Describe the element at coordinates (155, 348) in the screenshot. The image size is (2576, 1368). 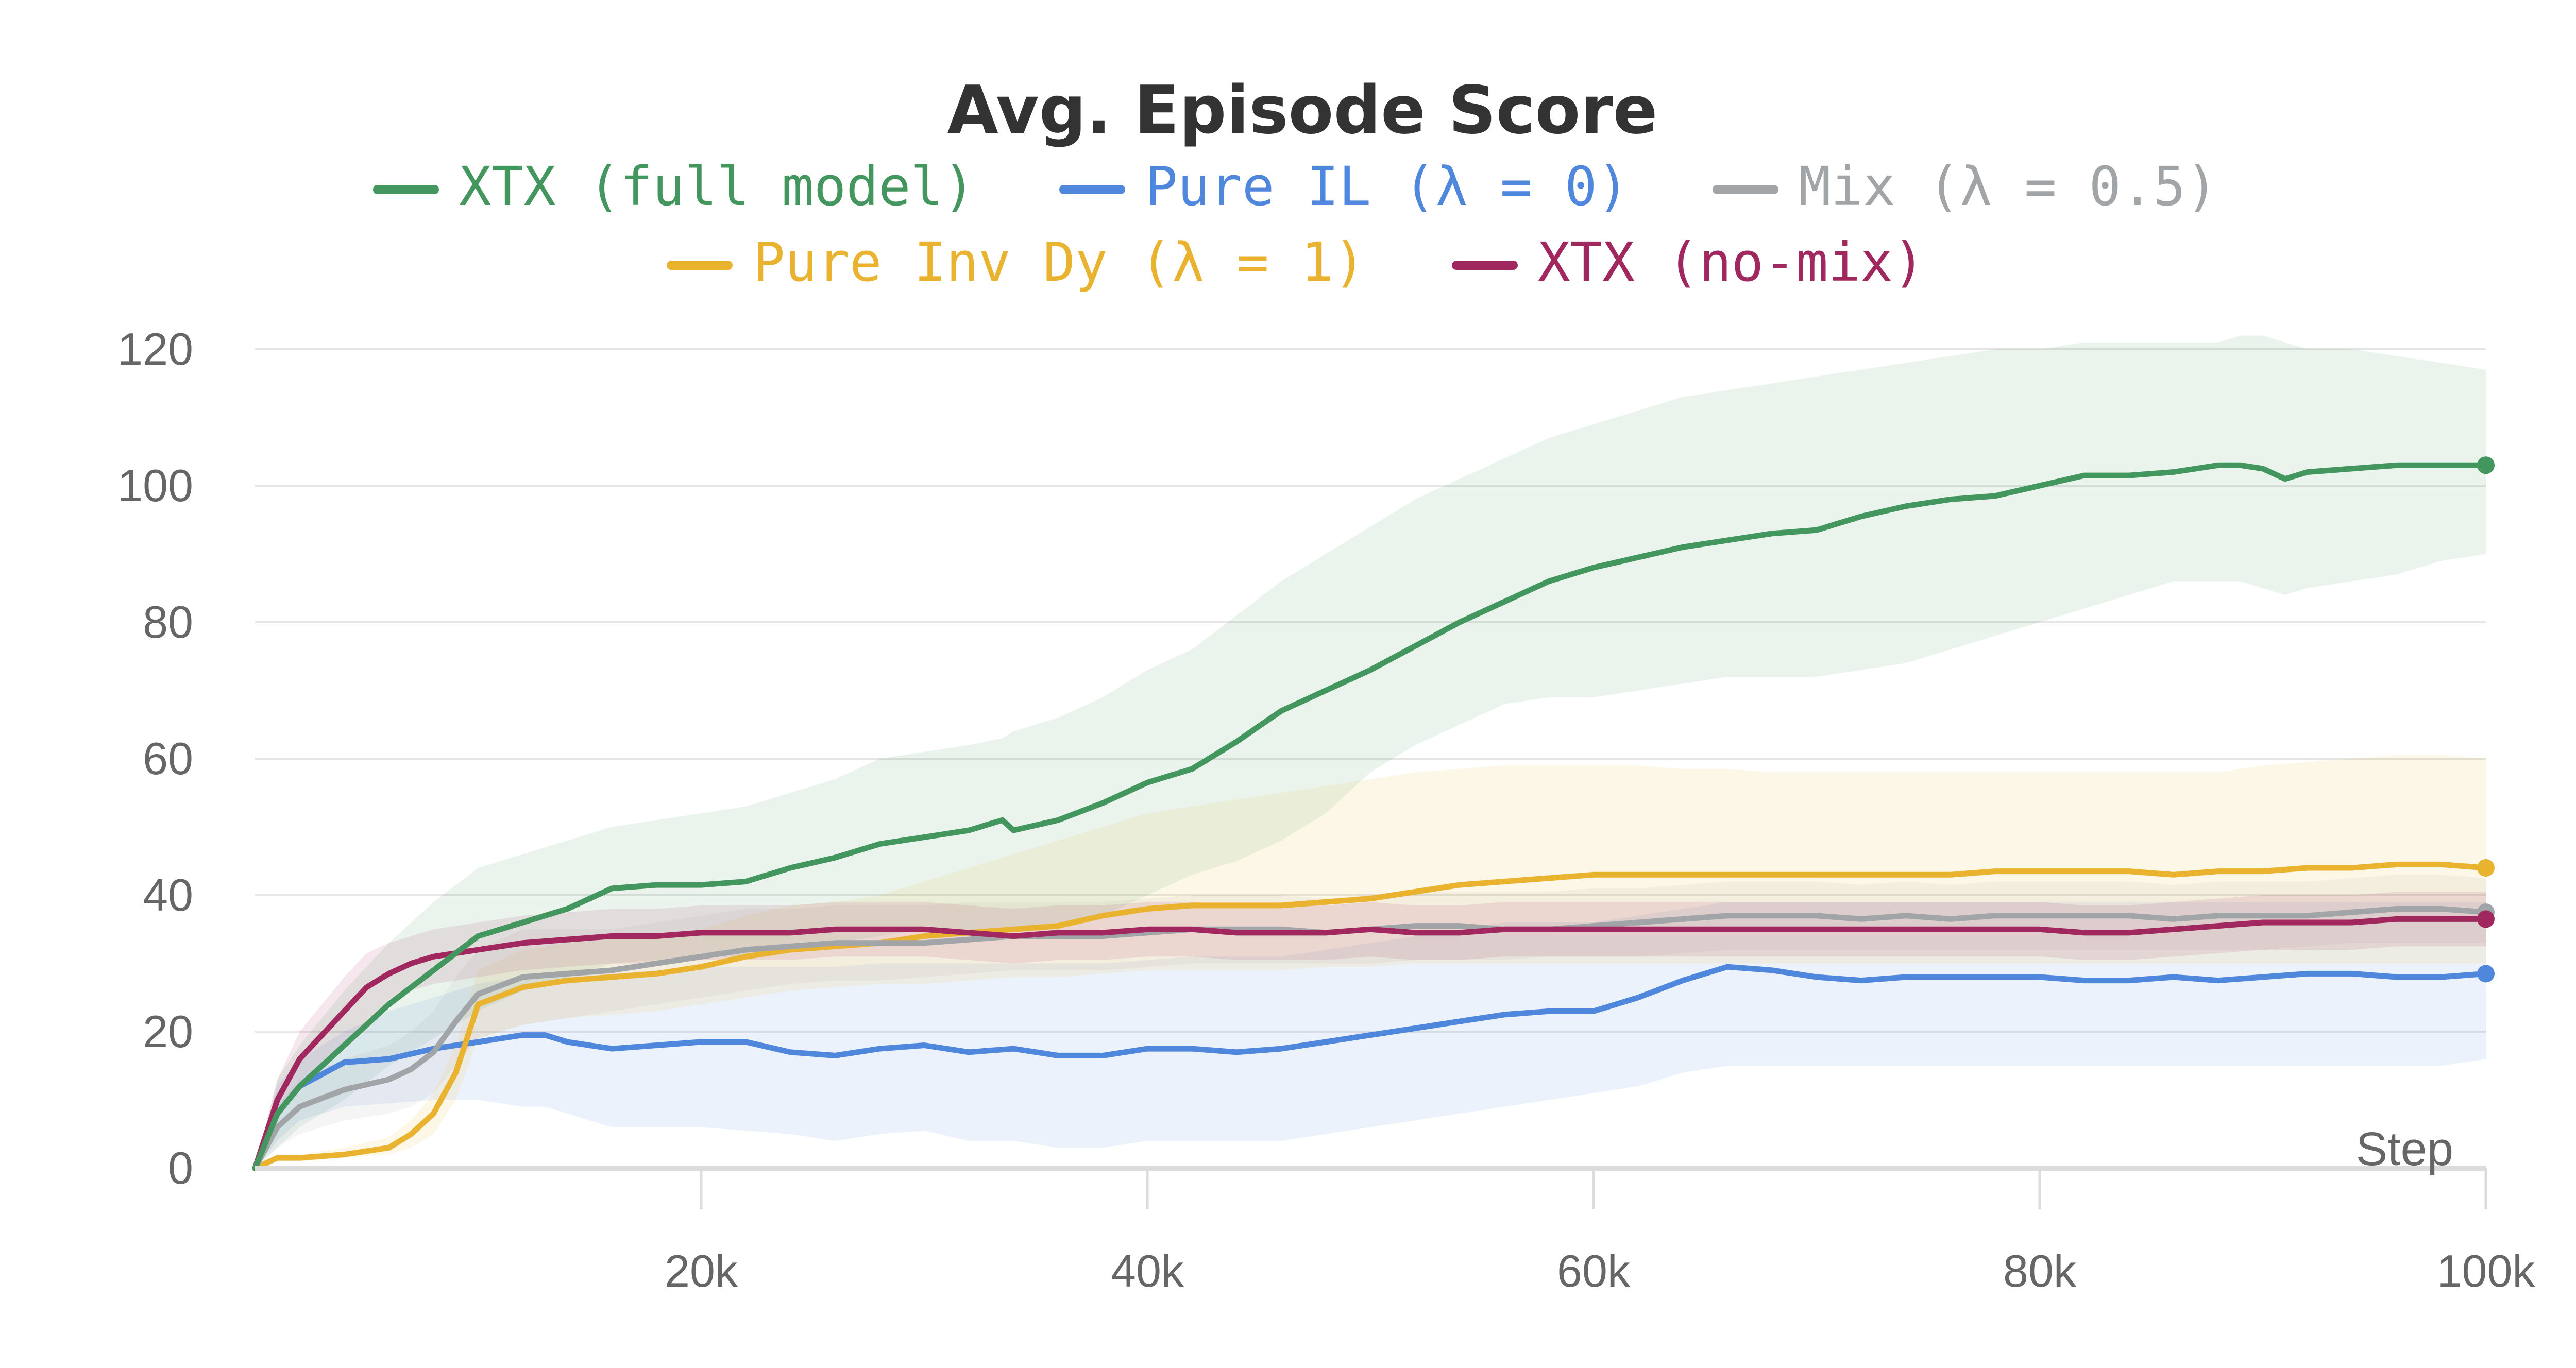
I see `y-tick-label: 120` at that location.